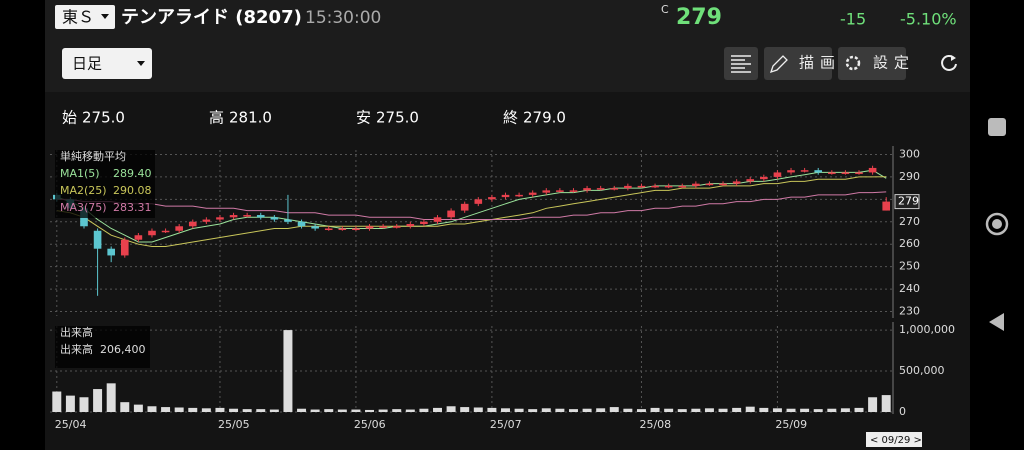 The width and height of the screenshot is (1024, 450). What do you see at coordinates (107, 63) in the screenshot?
I see `period-select` at bounding box center [107, 63].